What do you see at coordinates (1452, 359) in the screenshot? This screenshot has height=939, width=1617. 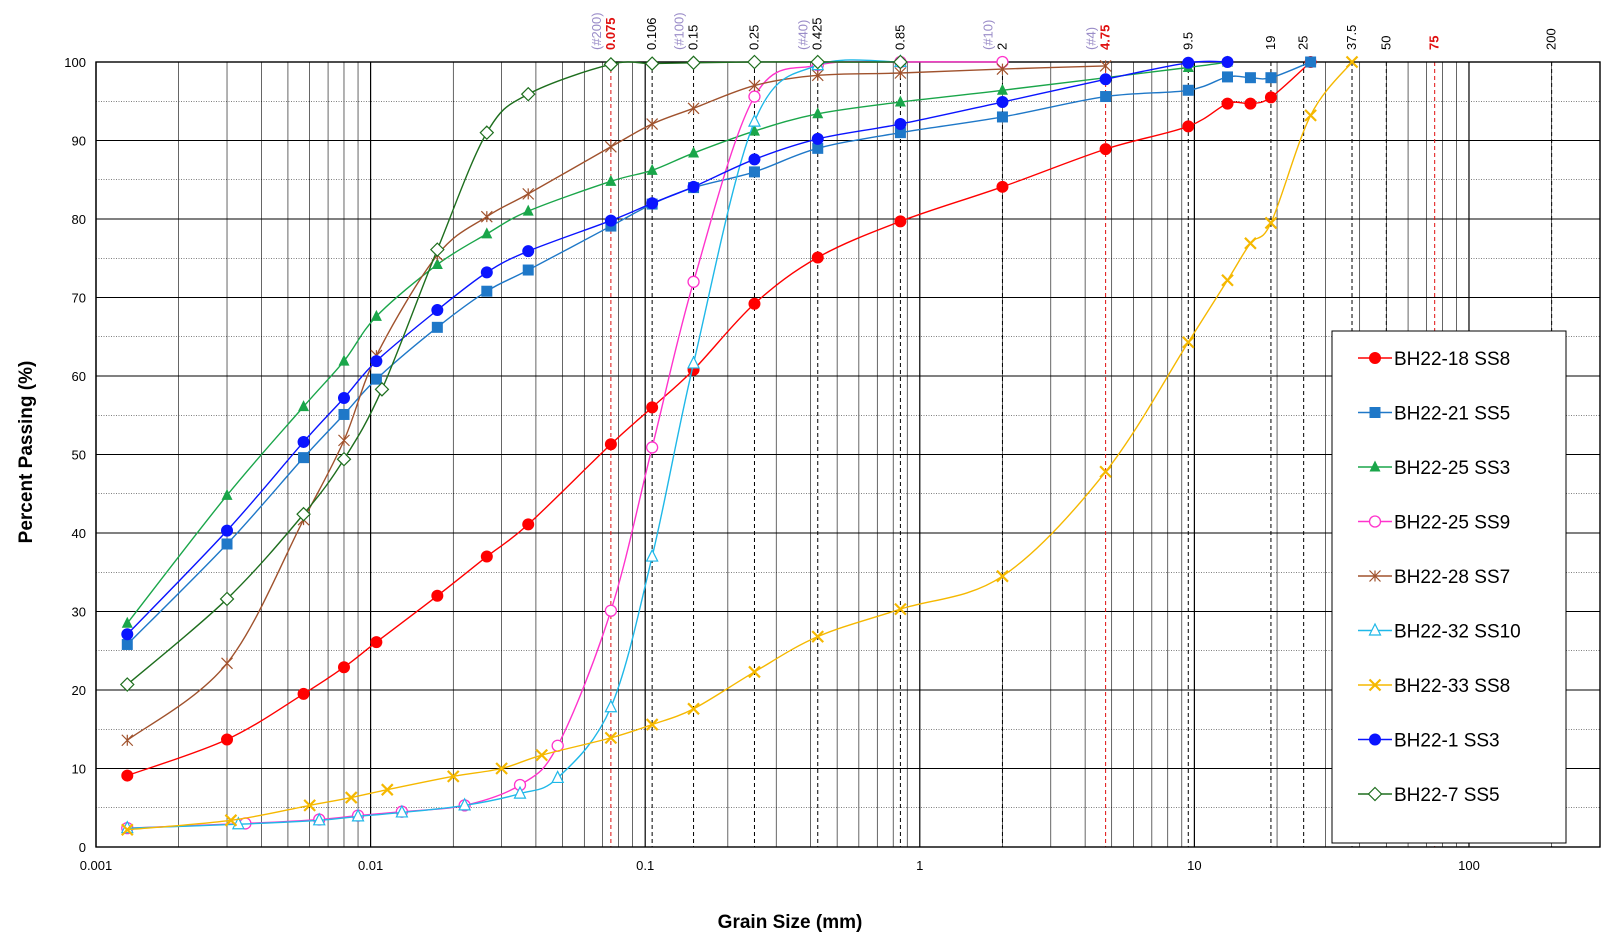 I see `legend-label: BH22-18 SS8` at bounding box center [1452, 359].